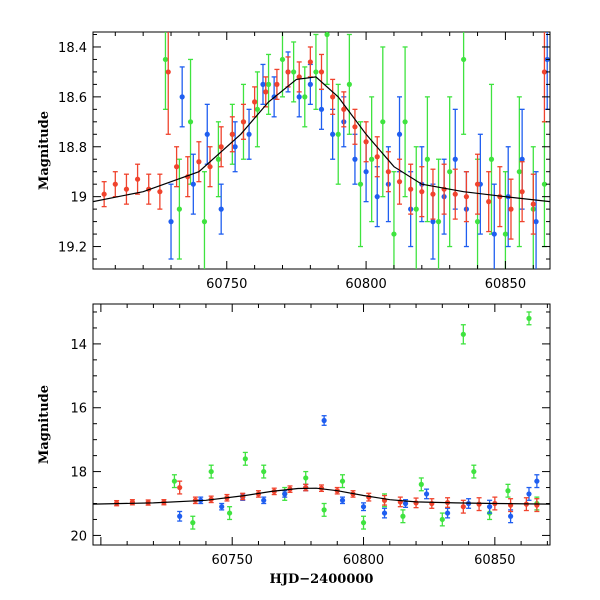 This screenshot has height=600, width=600. Describe the element at coordinates (78, 198) in the screenshot. I see `y-tick-label: 19` at that location.